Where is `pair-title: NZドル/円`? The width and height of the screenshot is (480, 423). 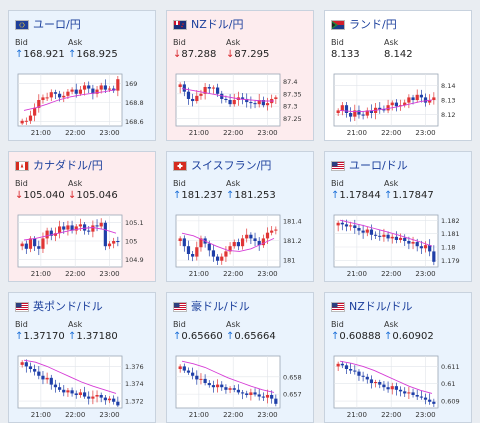
pair-title: NZドル/円 is located at coordinates (217, 24).